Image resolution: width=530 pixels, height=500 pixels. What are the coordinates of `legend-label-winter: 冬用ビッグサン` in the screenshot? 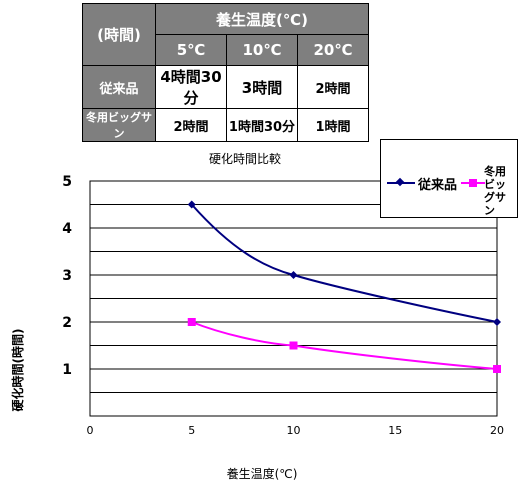 It's located at (495, 191).